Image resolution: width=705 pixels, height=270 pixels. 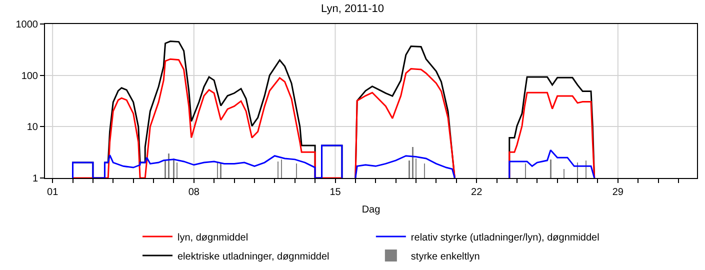 What do you see at coordinates (618, 192) in the screenshot?
I see `x-tick-label: 29` at bounding box center [618, 192].